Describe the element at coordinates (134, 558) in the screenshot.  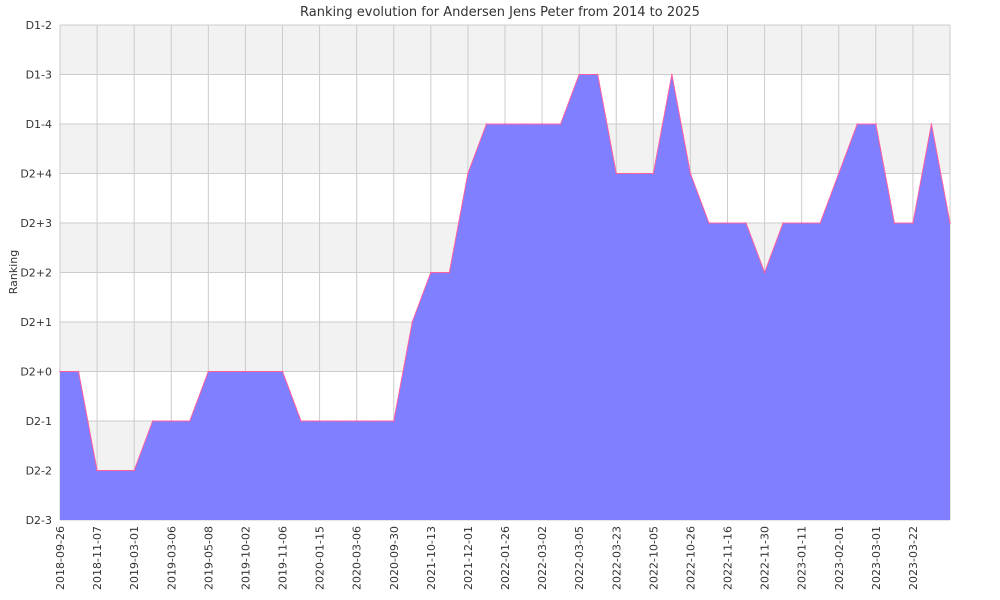
I see `x-tick-label: 2019-03-01` at that location.